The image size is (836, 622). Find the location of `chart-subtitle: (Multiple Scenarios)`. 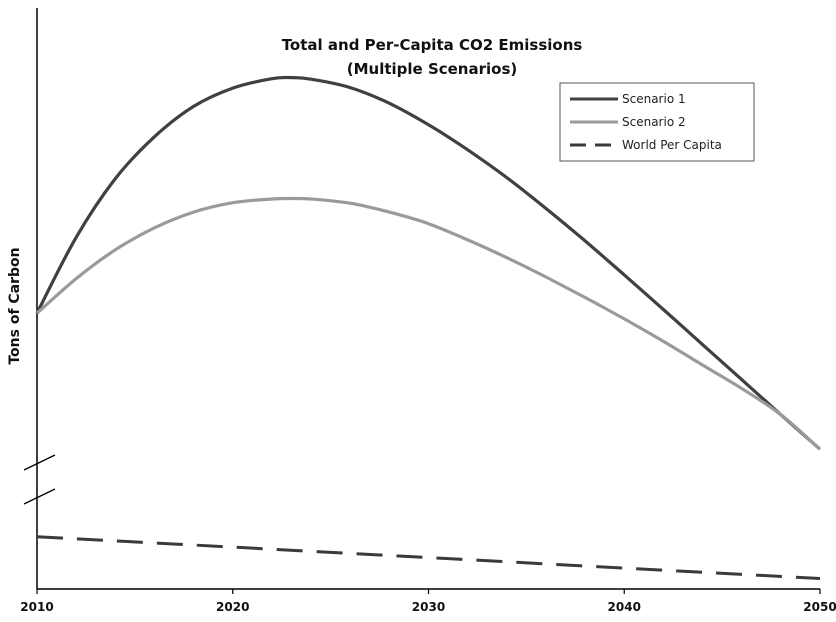

chart-subtitle: (Multiple Scenarios) is located at coordinates (432, 69).